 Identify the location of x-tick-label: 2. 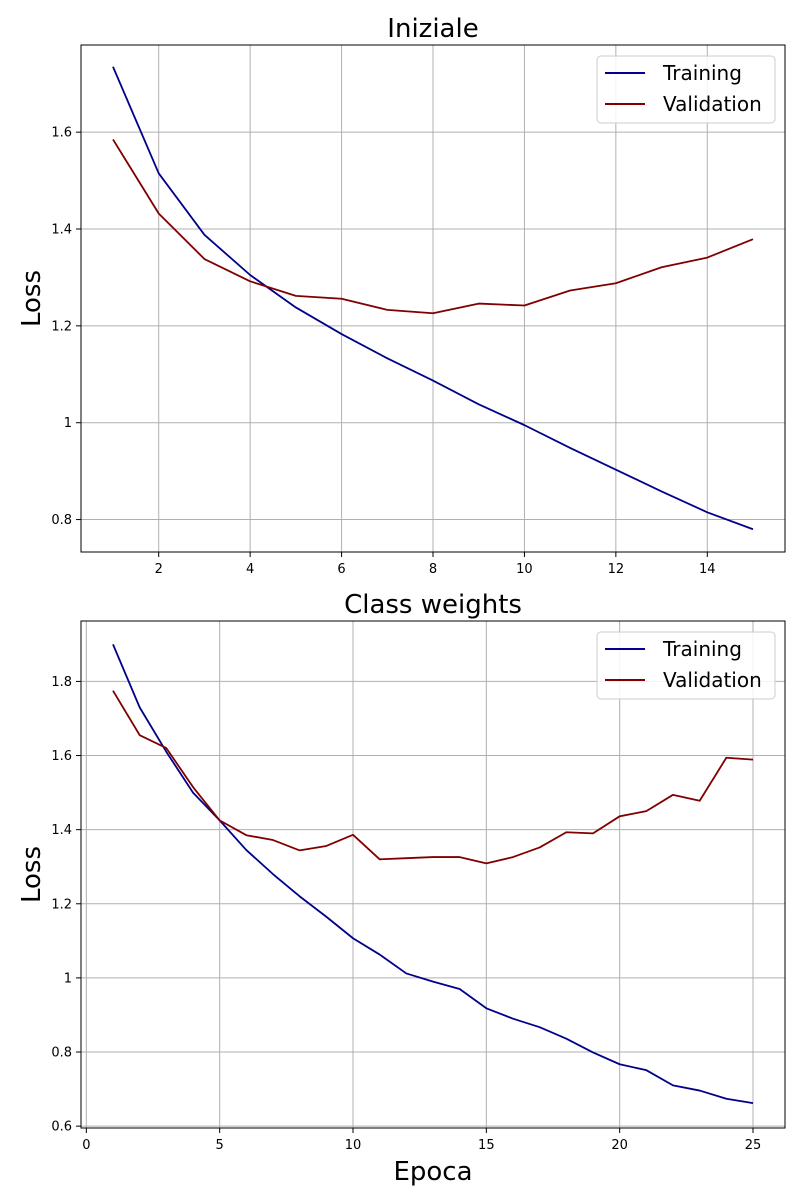
(159, 569).